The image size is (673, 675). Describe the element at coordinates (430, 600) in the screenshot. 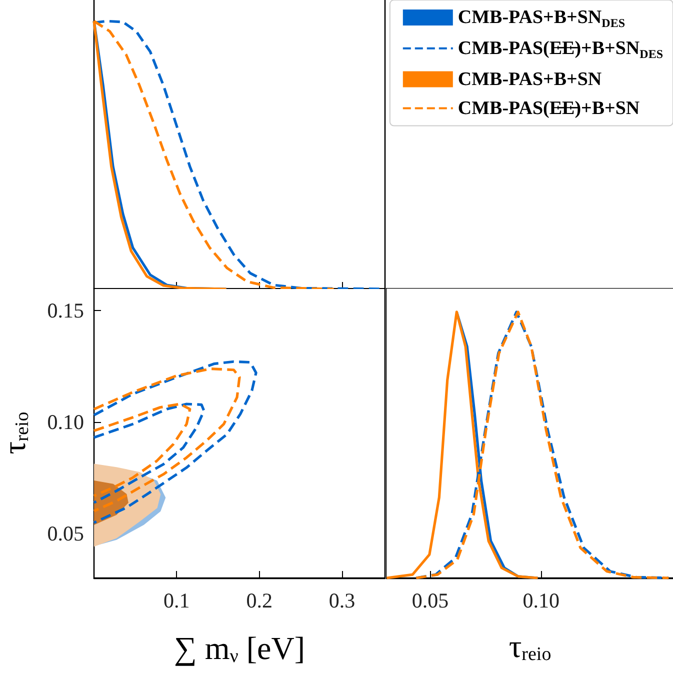

I see `x-tick-label: 0.05` at that location.